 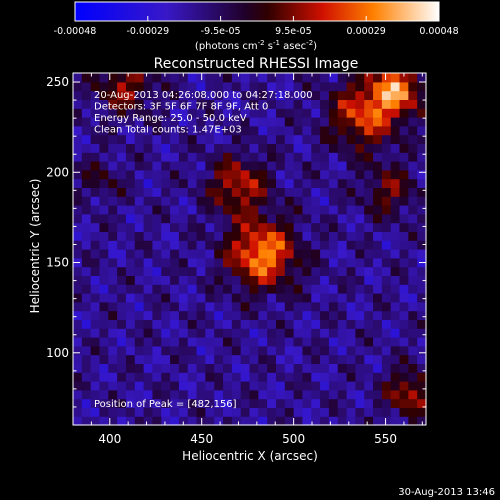 What do you see at coordinates (181, 107) in the screenshot?
I see `annotation-line: Detectors: 3F 5F 6F 7F 8F 9F, Att 0` at bounding box center [181, 107].